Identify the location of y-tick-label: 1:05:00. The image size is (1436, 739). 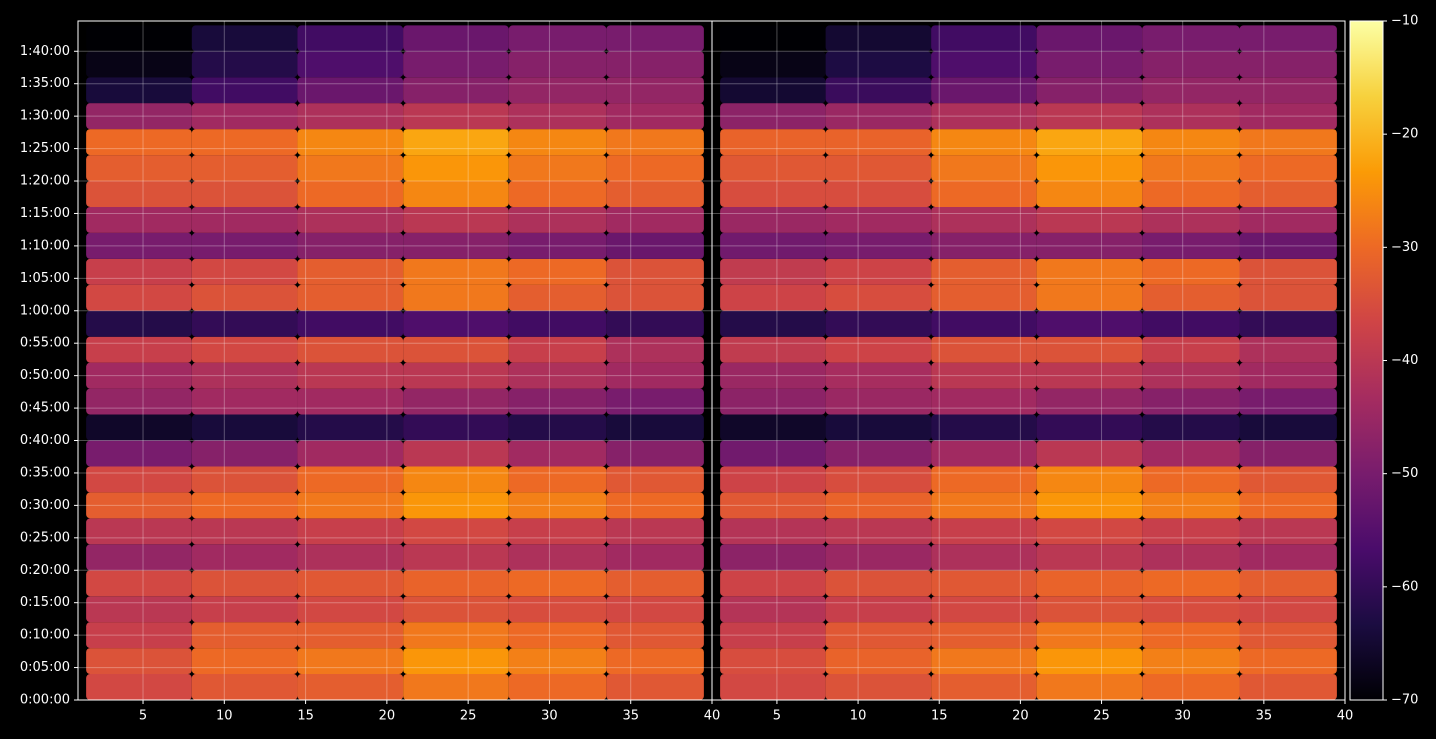
(45, 278).